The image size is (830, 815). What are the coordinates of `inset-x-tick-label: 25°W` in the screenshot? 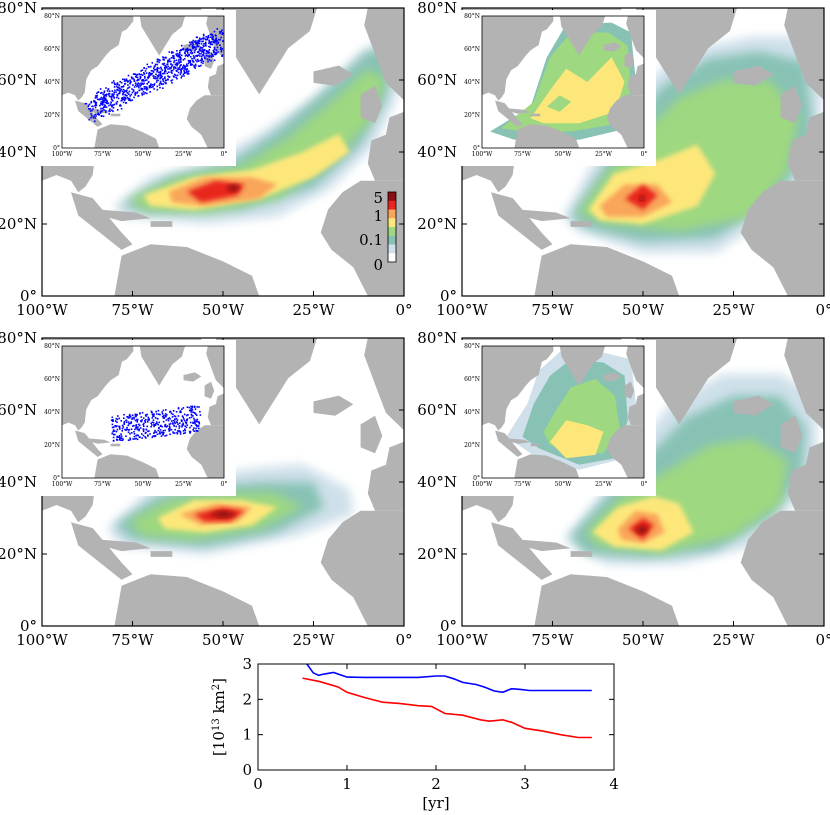 It's located at (604, 484).